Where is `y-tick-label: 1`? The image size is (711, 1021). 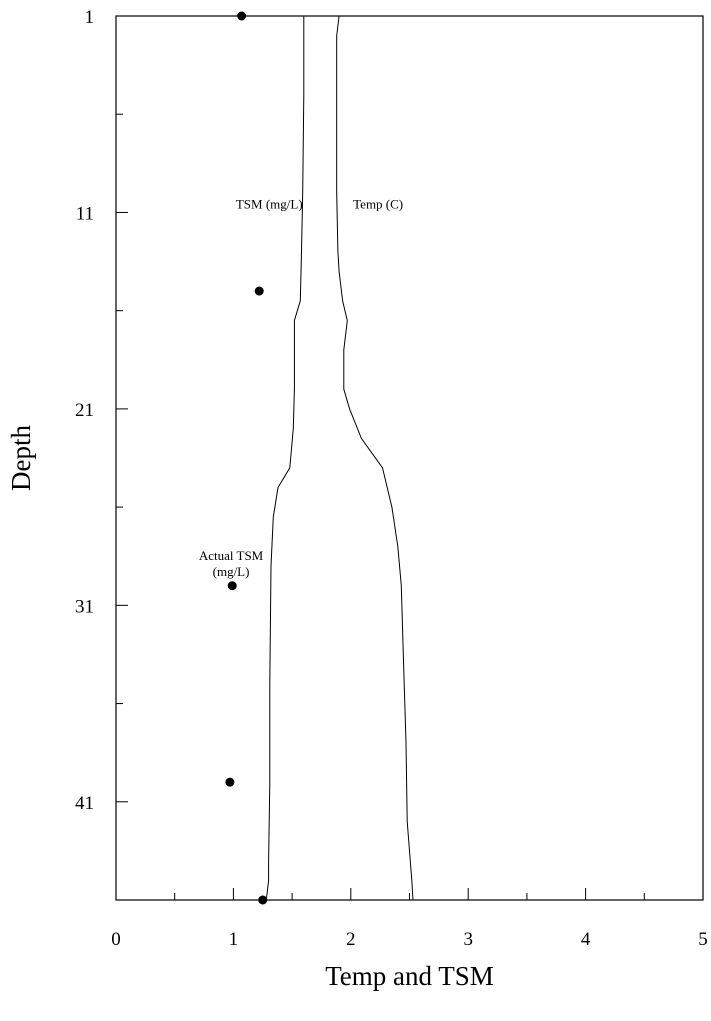
y-tick-label: 1 is located at coordinates (90, 17).